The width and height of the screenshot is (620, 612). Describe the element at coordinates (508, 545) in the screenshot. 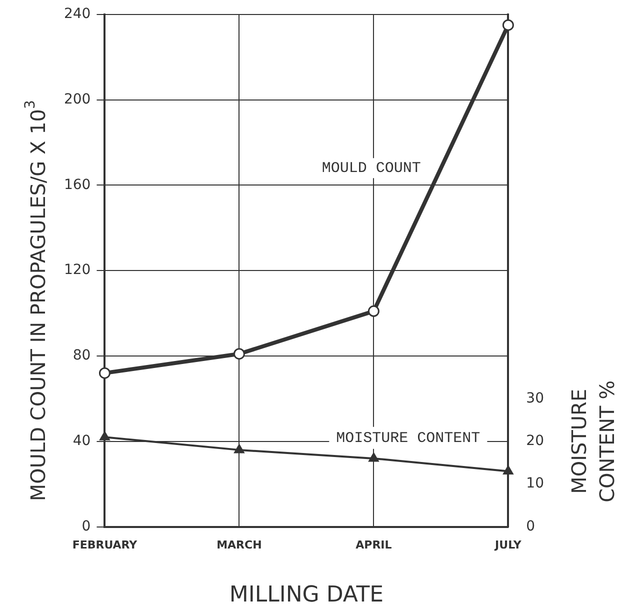

I see `x-tick-label: JULY` at that location.